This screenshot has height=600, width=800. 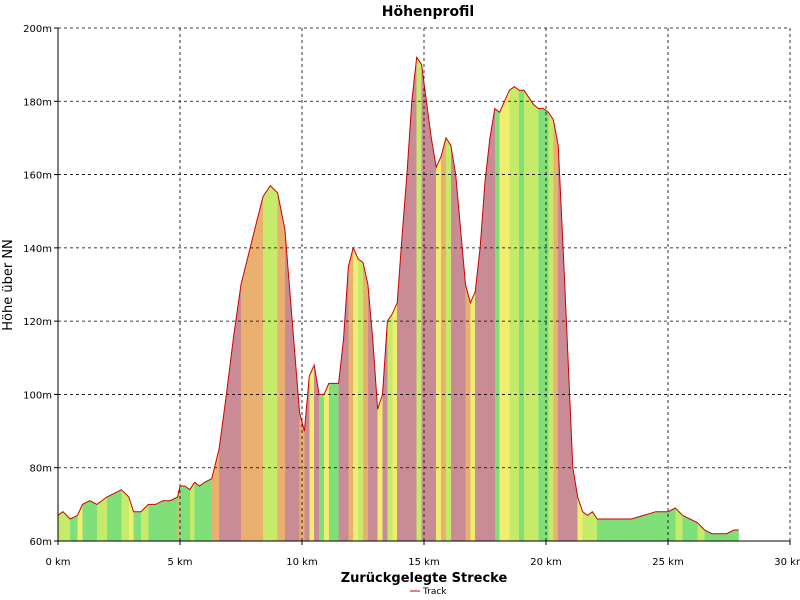 What do you see at coordinates (57, 562) in the screenshot?
I see `x-tick-label: 0 km` at bounding box center [57, 562].